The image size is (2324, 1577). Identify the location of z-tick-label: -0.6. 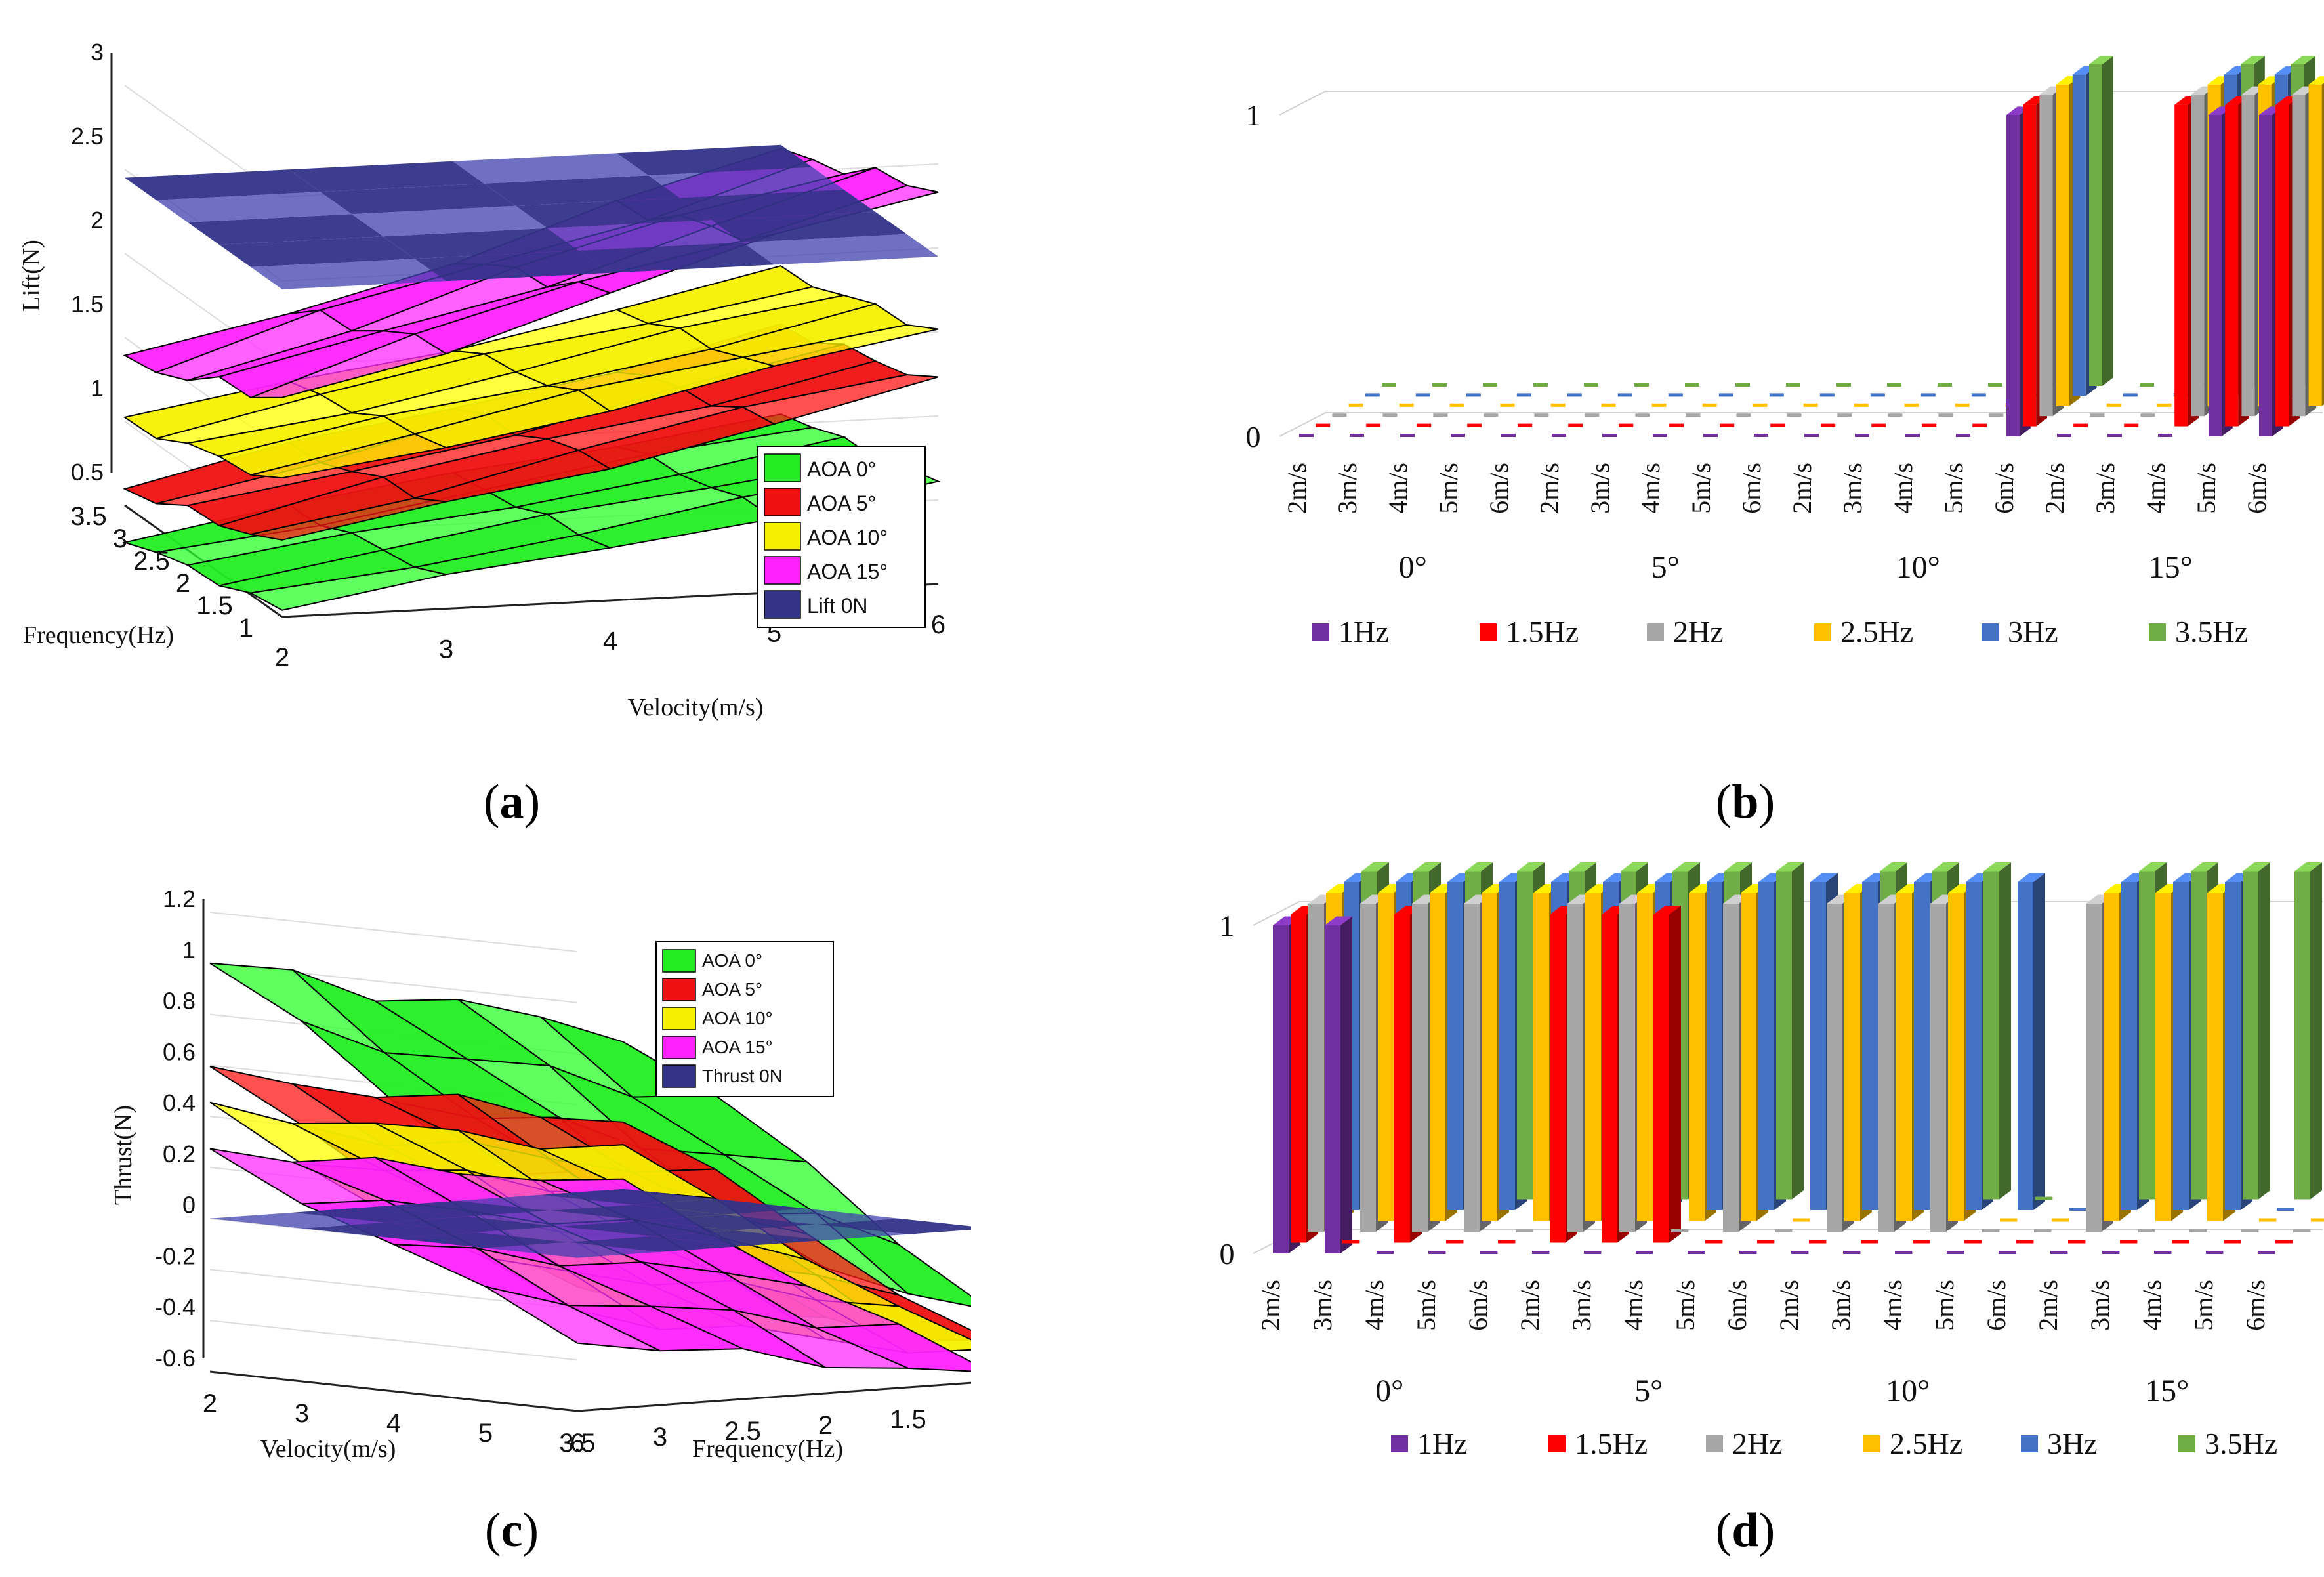
(175, 1359).